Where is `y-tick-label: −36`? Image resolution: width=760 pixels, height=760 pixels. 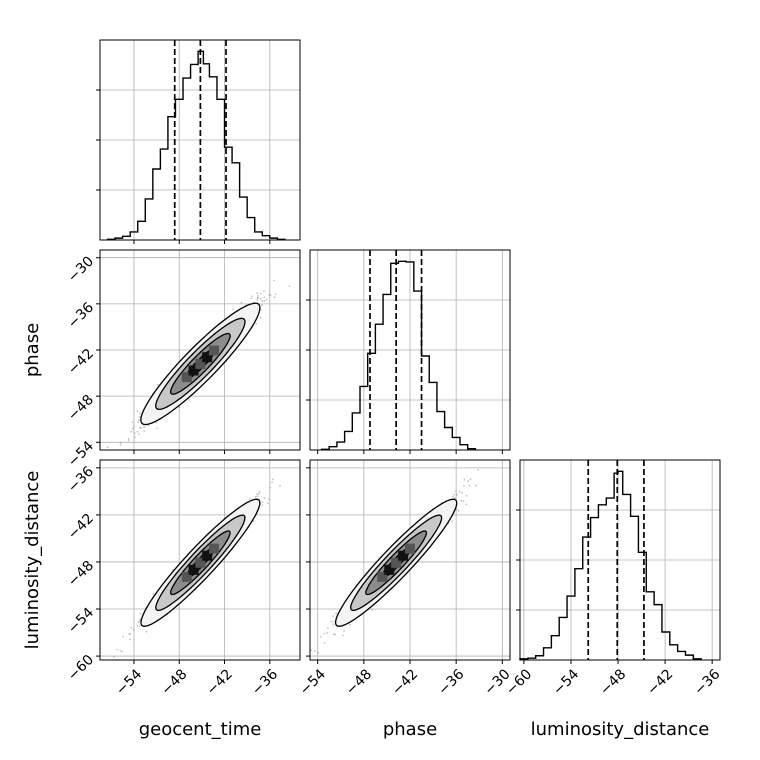
y-tick-label: −36 is located at coordinates (81, 480).